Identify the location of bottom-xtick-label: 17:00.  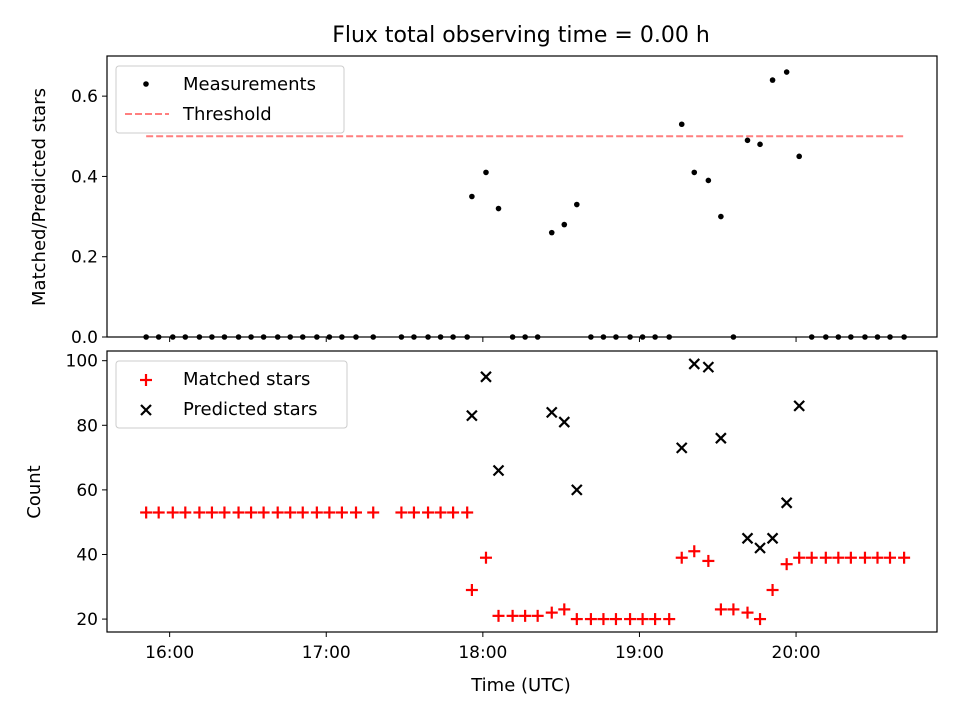
(326, 653).